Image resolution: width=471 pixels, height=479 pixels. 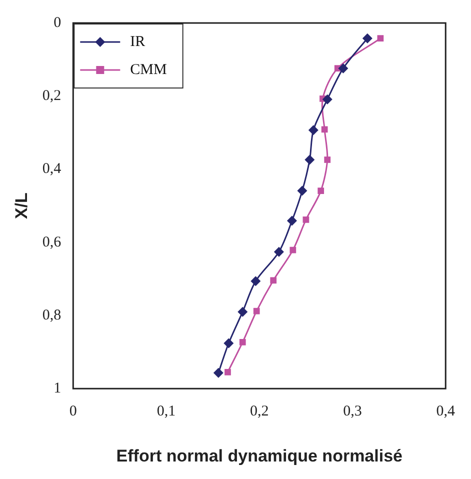 I want to click on legend-label: CMM, so click(x=148, y=70).